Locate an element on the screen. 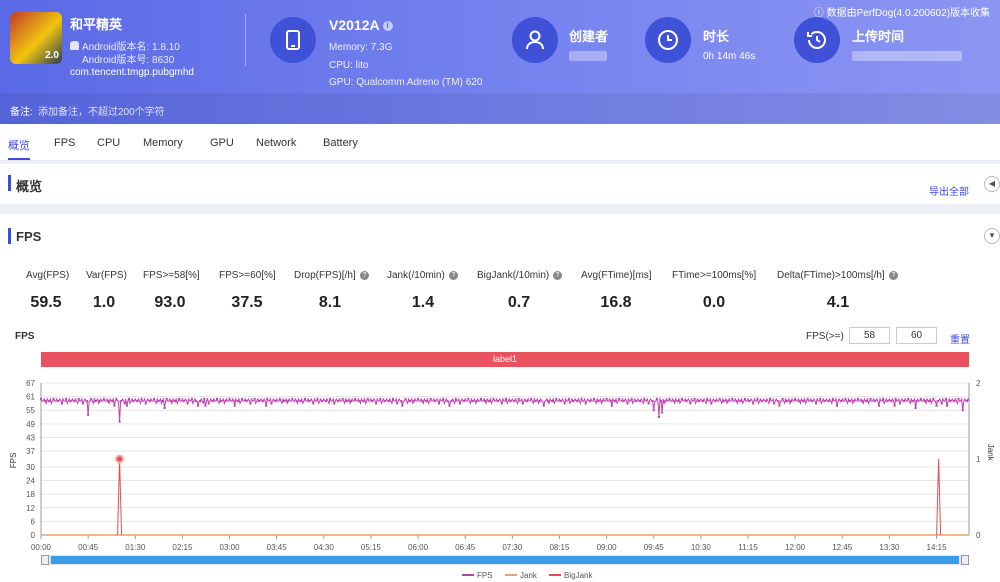 This screenshot has width=1000, height=582. export-all-link: 导出全部 is located at coordinates (949, 192).